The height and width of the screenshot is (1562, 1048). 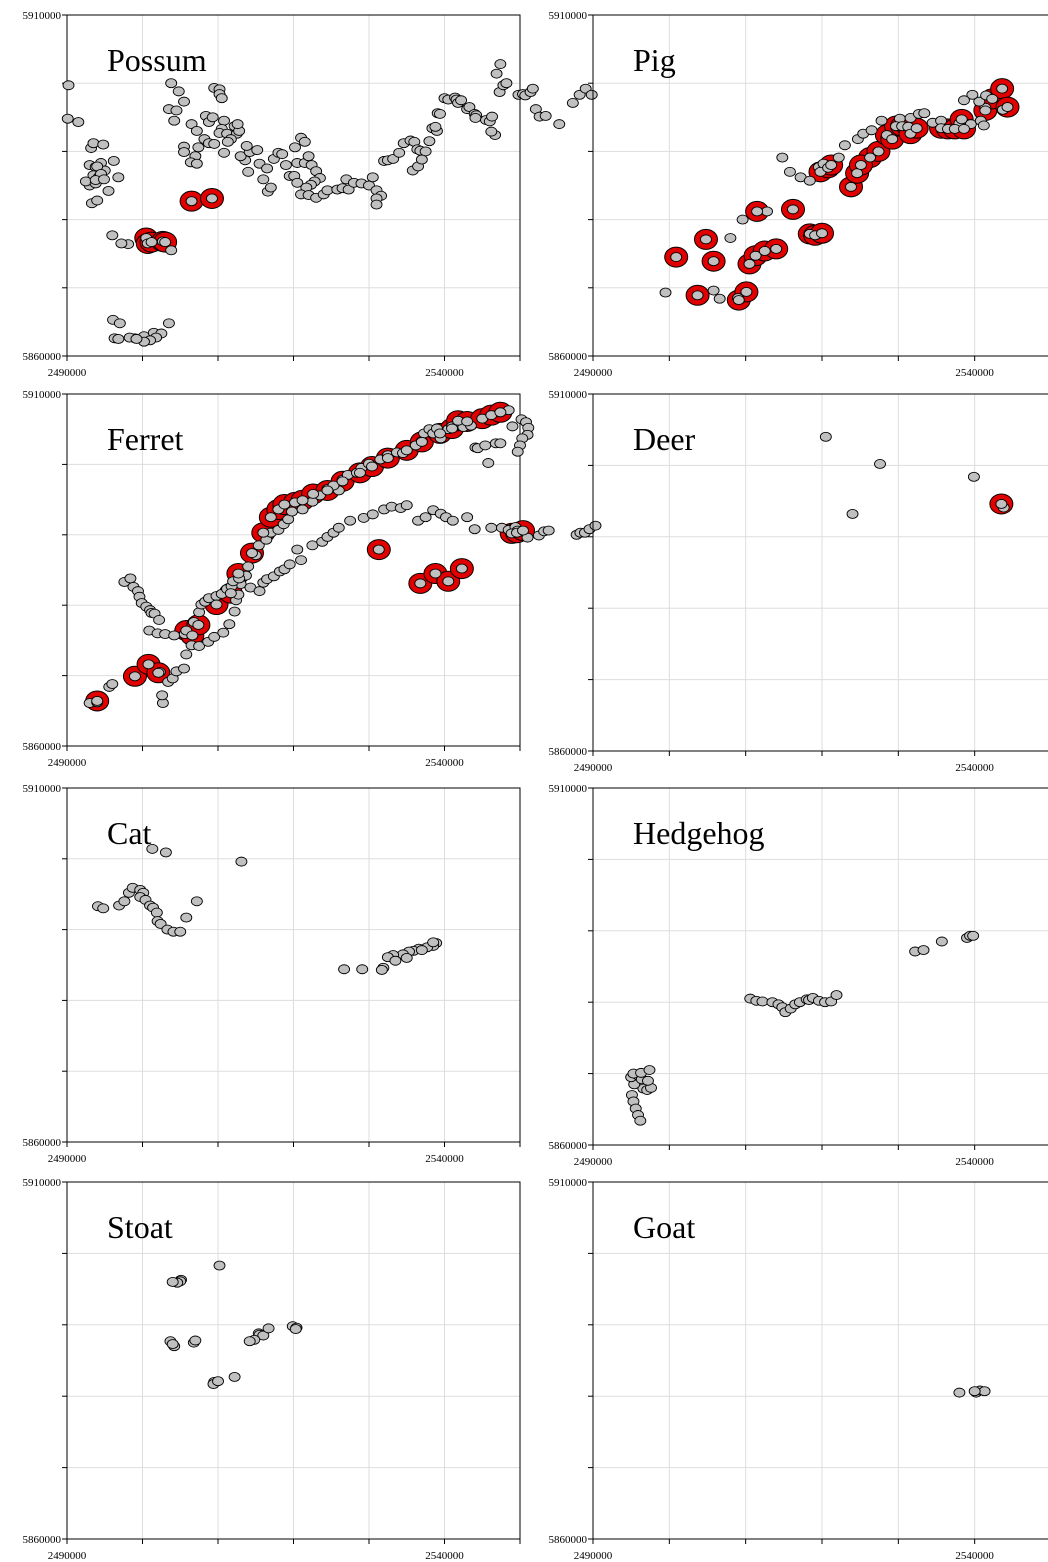 I want to click on panel-ferret: 2490000 2540000 5860000 5910000 Ferret, so click(x=312, y=579).